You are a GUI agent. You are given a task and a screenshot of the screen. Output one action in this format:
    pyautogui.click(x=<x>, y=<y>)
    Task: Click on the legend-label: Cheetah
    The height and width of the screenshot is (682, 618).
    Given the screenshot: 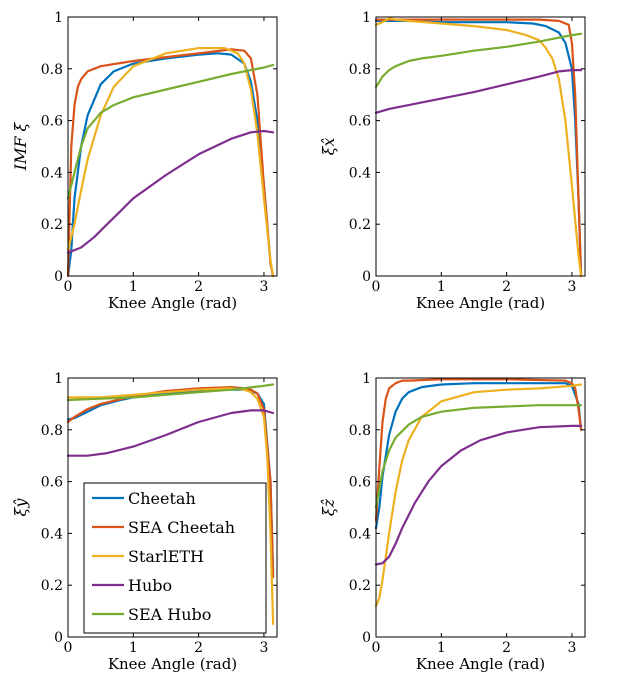 What is the action you would take?
    pyautogui.click(x=162, y=498)
    